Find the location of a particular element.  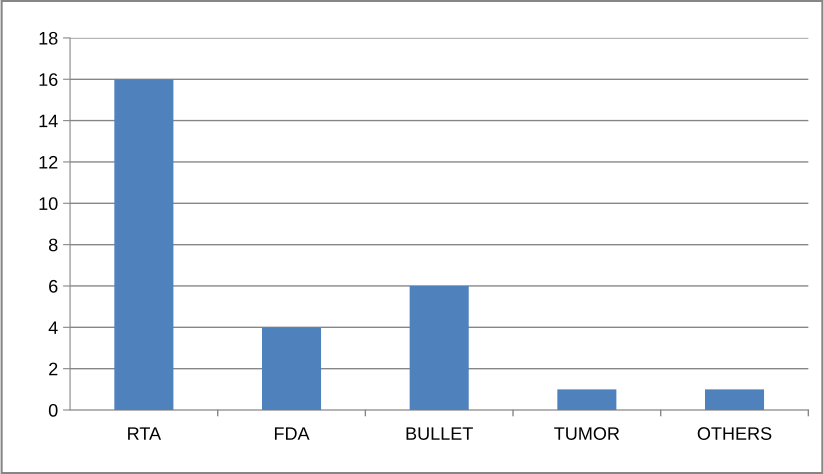

x-tick-label: OTHERS is located at coordinates (735, 433).